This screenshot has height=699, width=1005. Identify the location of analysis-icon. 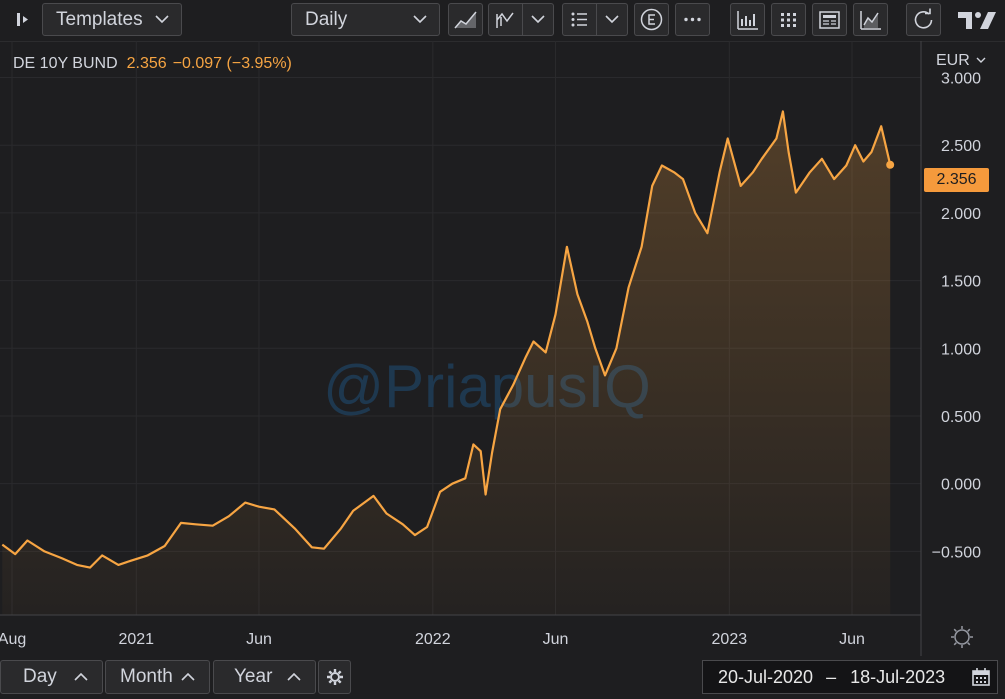
(870, 20).